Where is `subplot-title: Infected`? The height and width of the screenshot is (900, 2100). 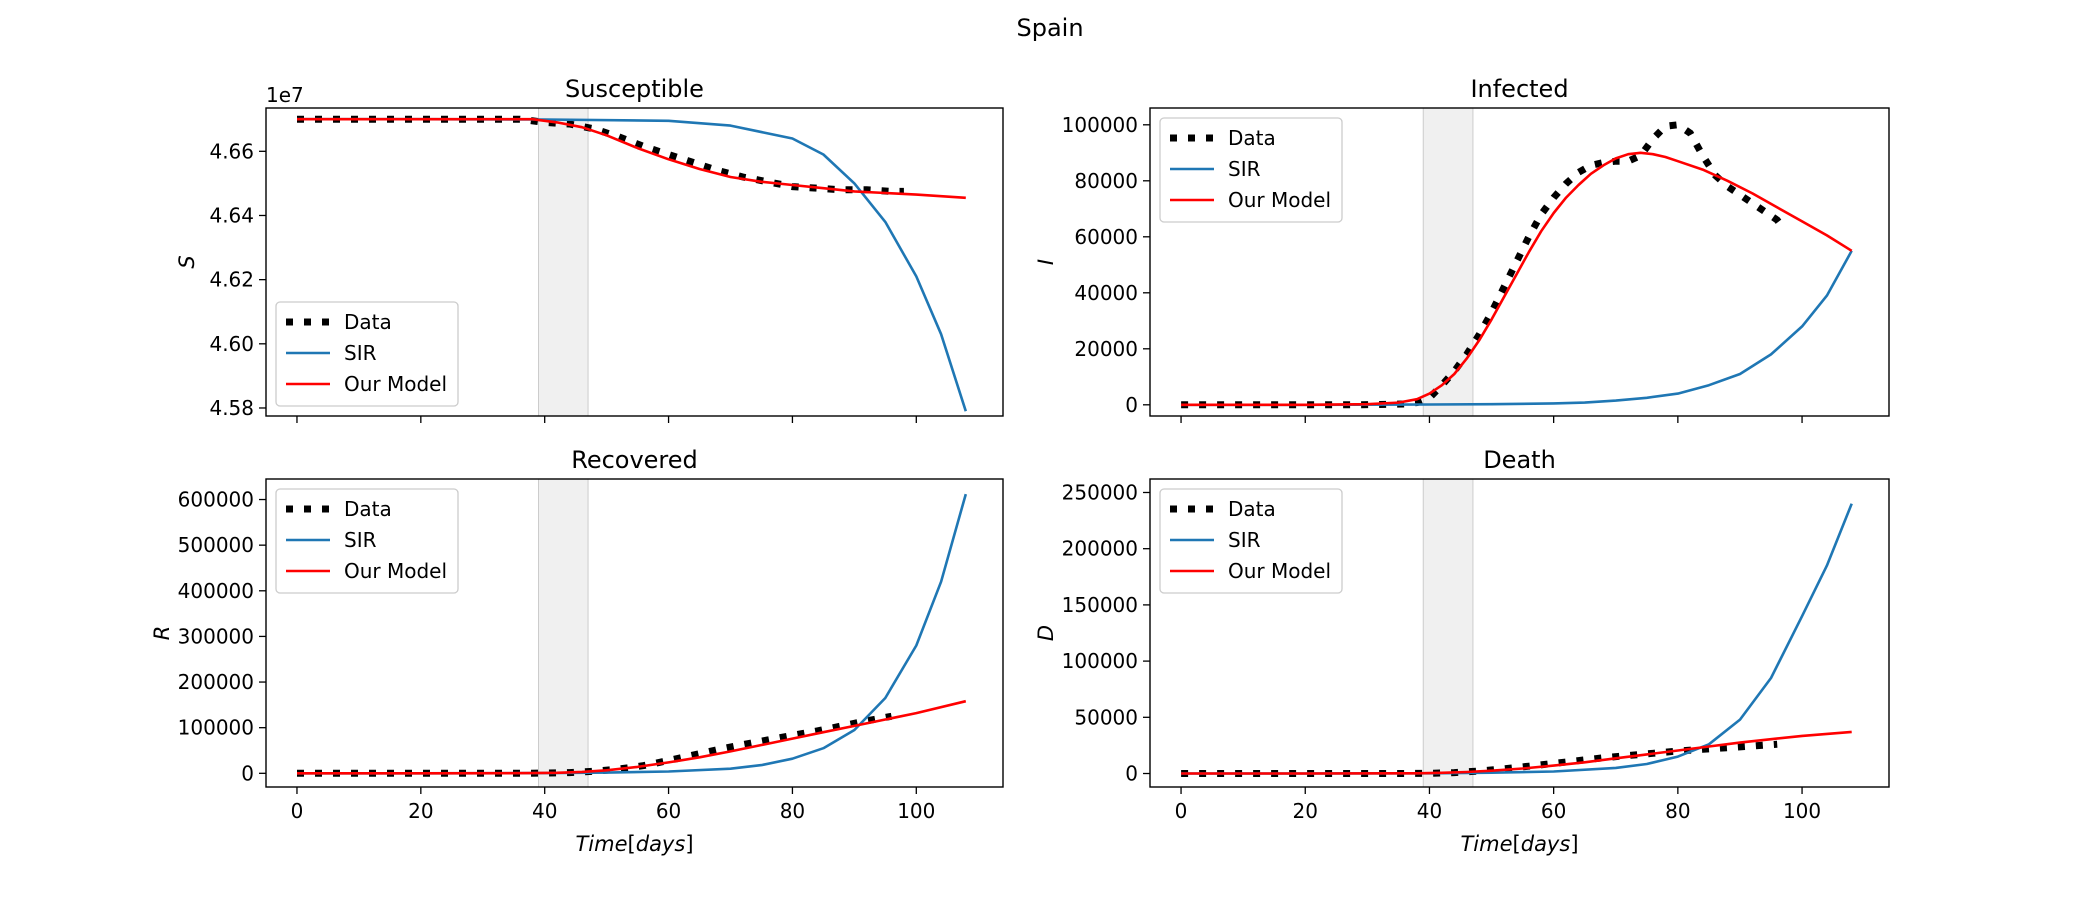 subplot-title: Infected is located at coordinates (1519, 89).